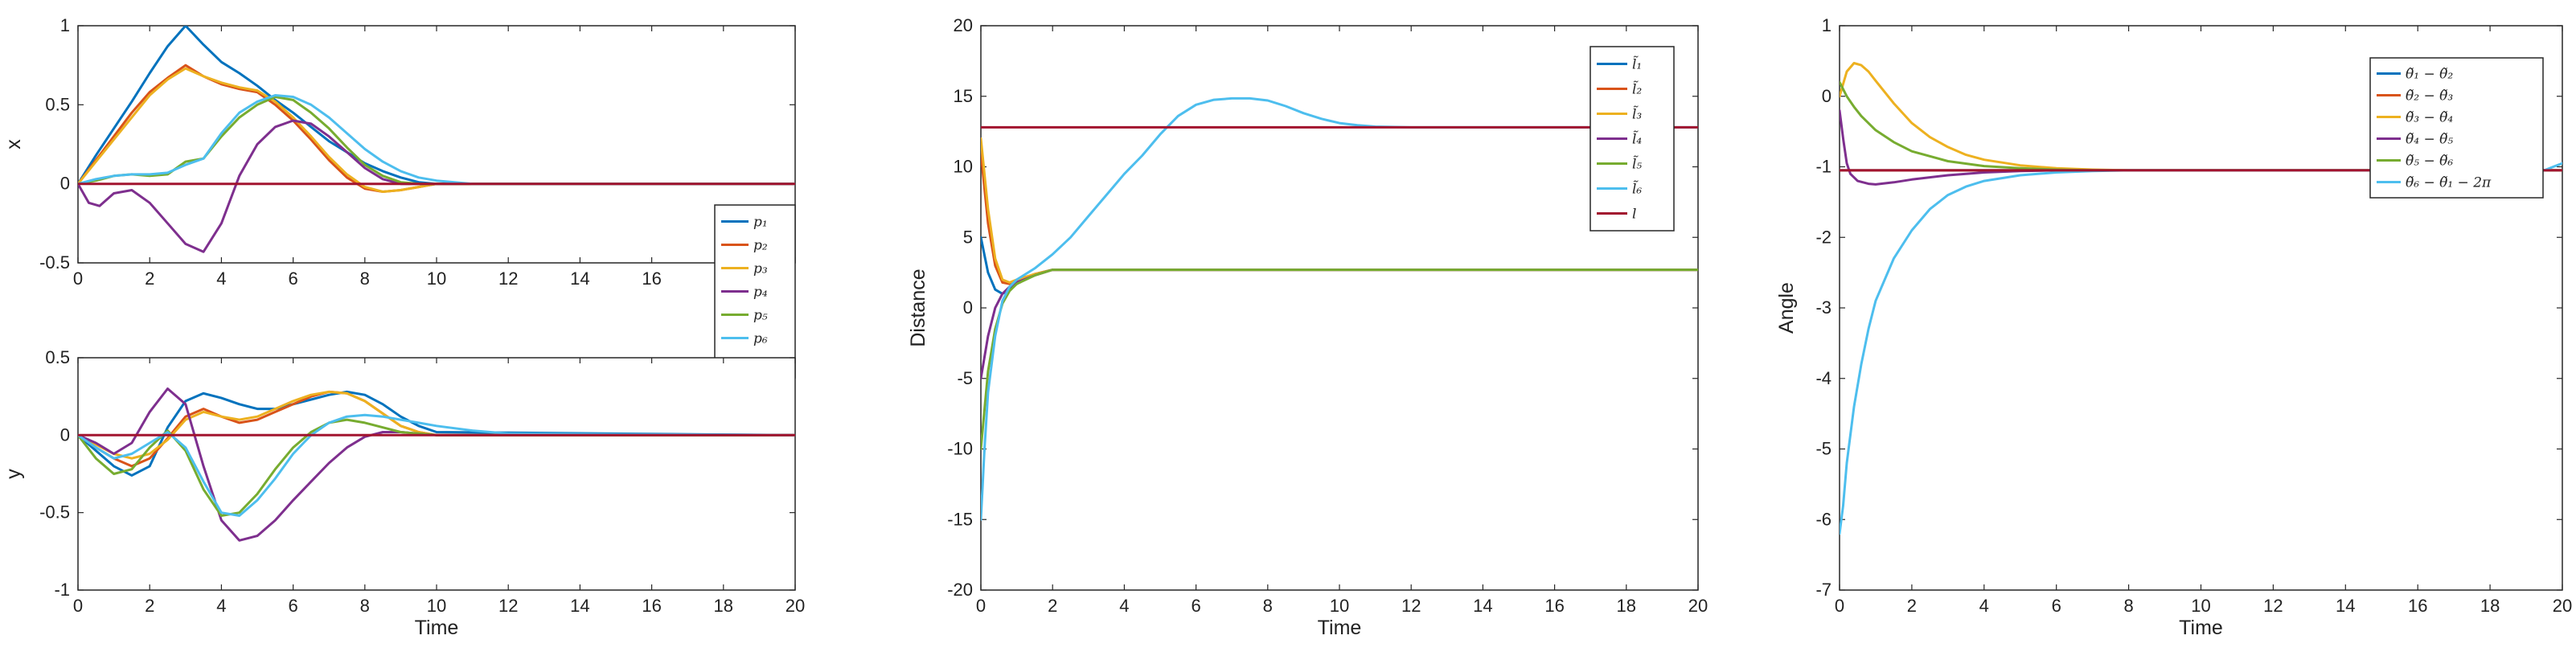 The width and height of the screenshot is (2576, 660). What do you see at coordinates (149, 279) in the screenshot?
I see `x-plot-xtick-label: 2` at bounding box center [149, 279].